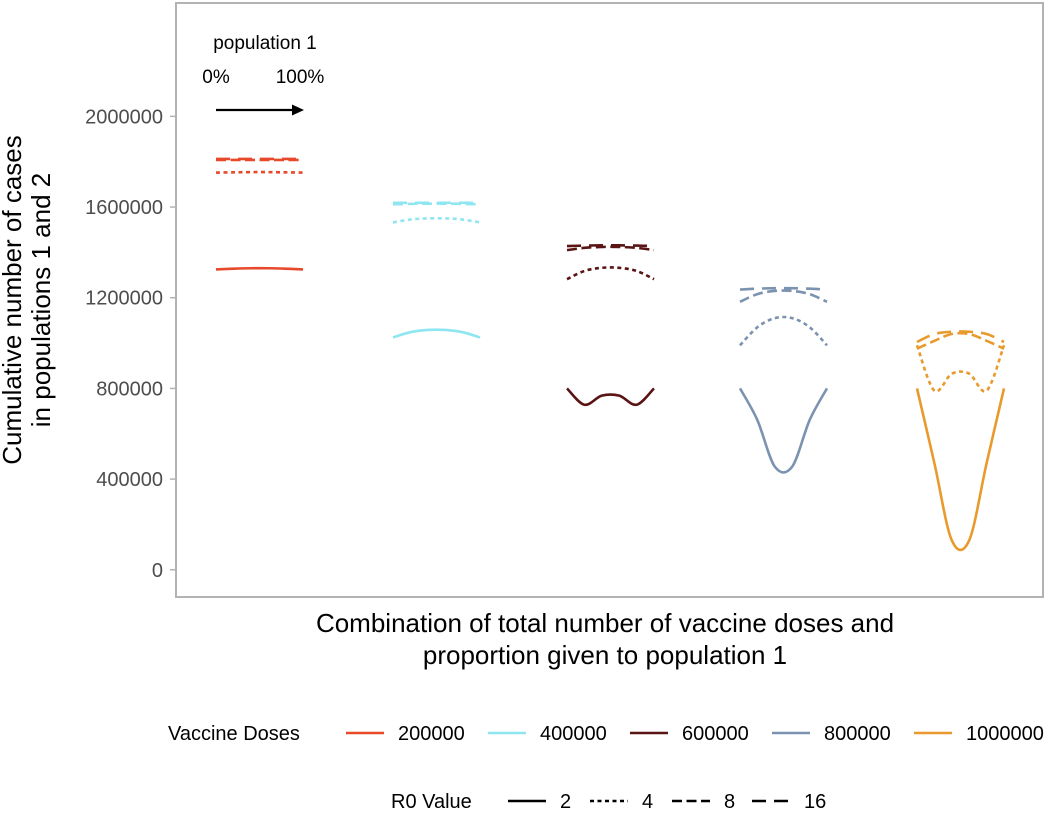 The height and width of the screenshot is (839, 1050). I want to click on annotation-right-label: 100%, so click(300, 77).